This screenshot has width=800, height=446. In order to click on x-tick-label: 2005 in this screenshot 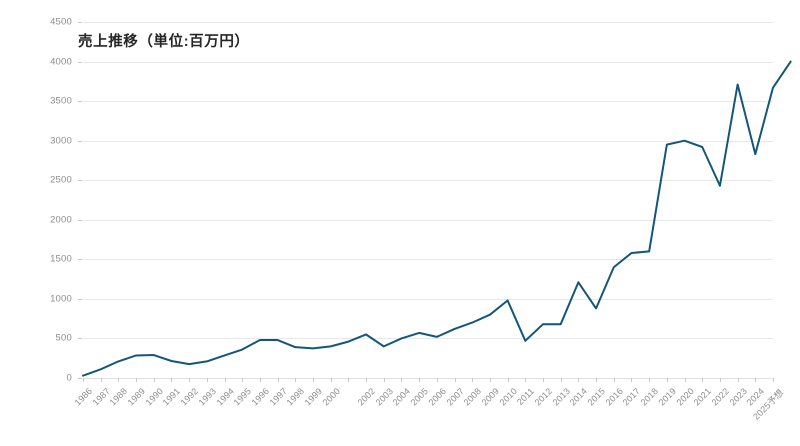, I will do `click(419, 397)`.